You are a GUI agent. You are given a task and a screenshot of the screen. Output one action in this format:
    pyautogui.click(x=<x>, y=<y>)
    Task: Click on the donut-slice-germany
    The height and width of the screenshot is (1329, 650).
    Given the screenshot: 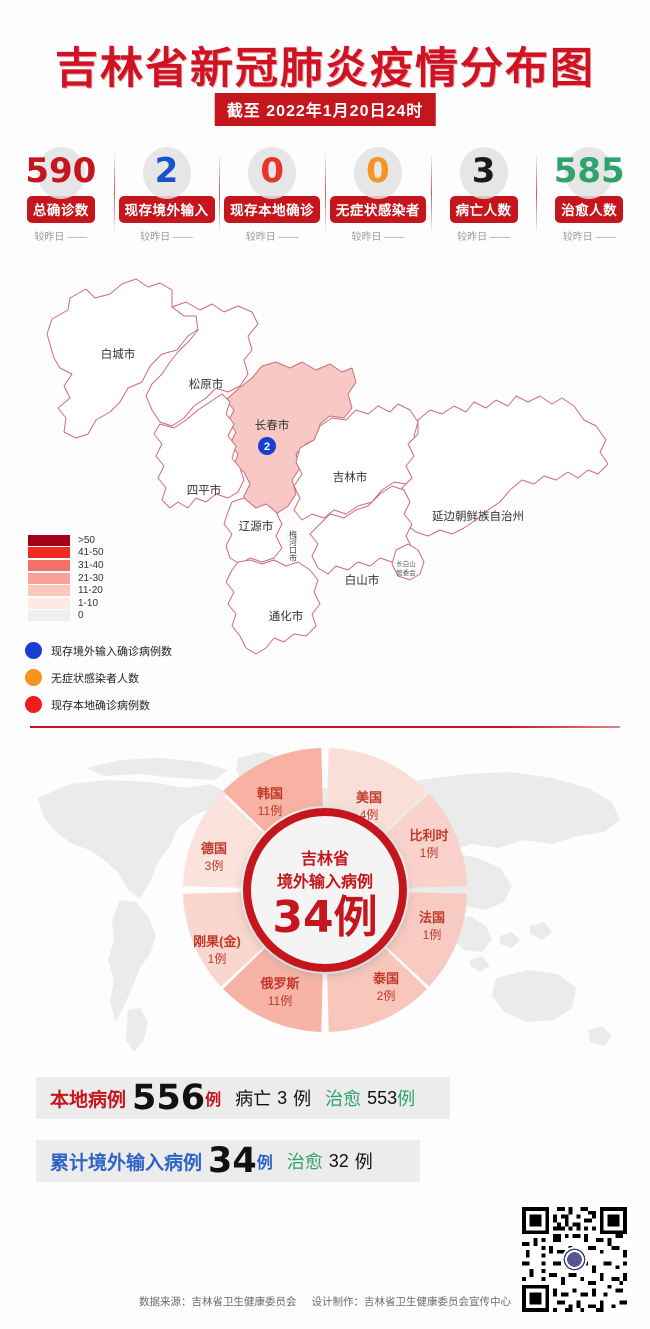 What is the action you would take?
    pyautogui.click(x=223, y=840)
    